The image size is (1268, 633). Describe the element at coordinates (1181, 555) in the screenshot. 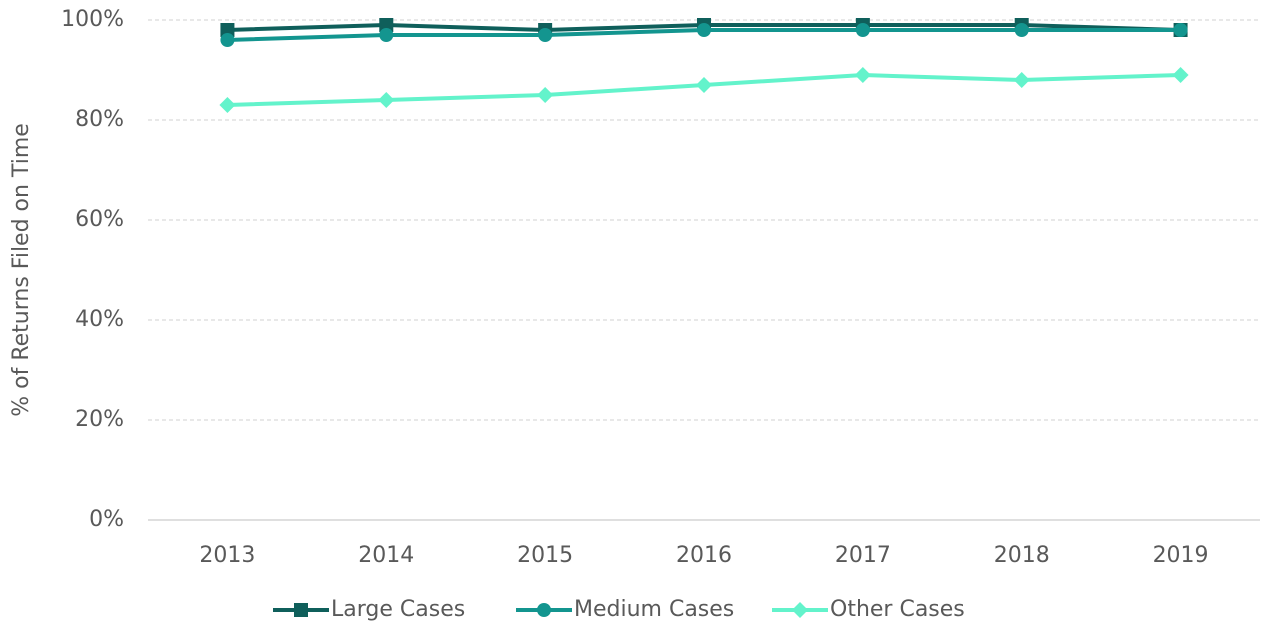

I see `x-tick-label: 2019` at that location.